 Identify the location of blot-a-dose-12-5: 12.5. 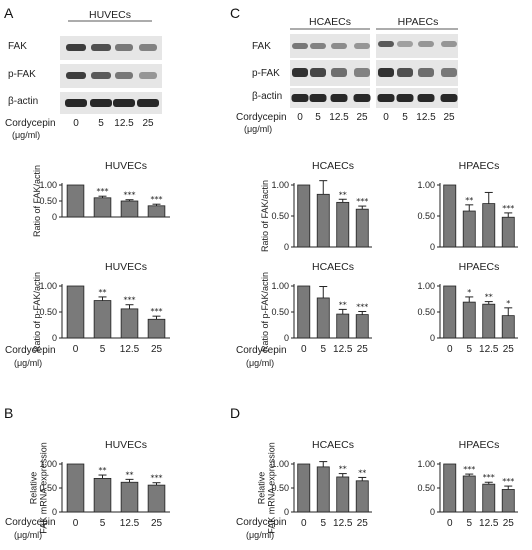
(124, 123).